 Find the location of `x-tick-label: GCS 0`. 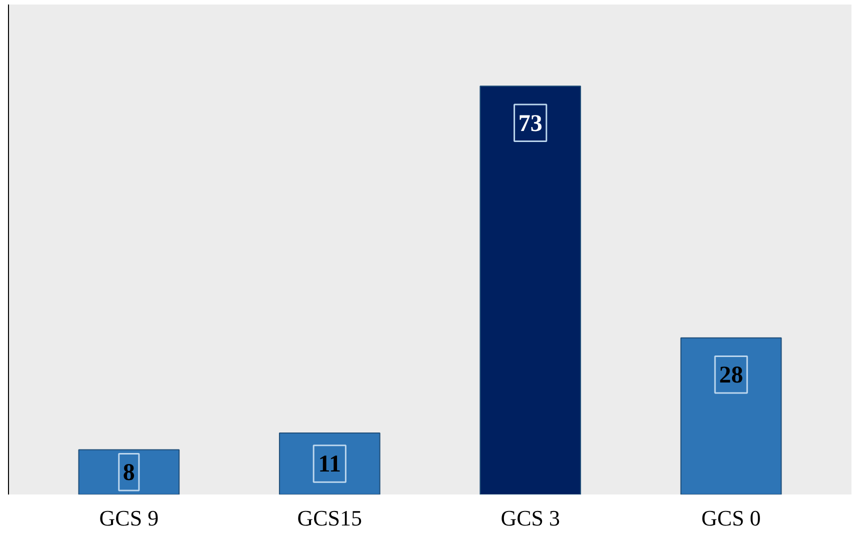

x-tick-label: GCS 0 is located at coordinates (731, 518).